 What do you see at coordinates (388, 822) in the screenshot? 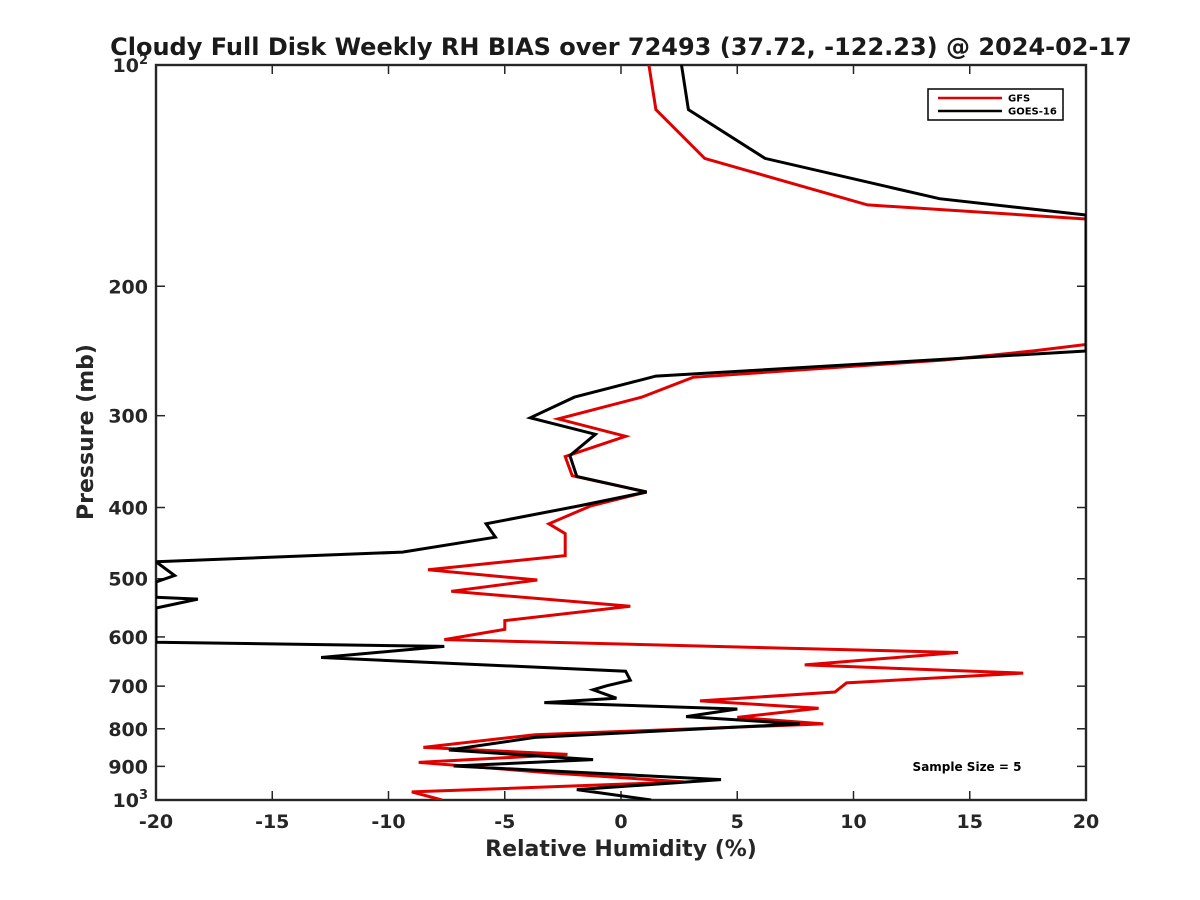
I see `x-tick-label: -10` at bounding box center [388, 822].